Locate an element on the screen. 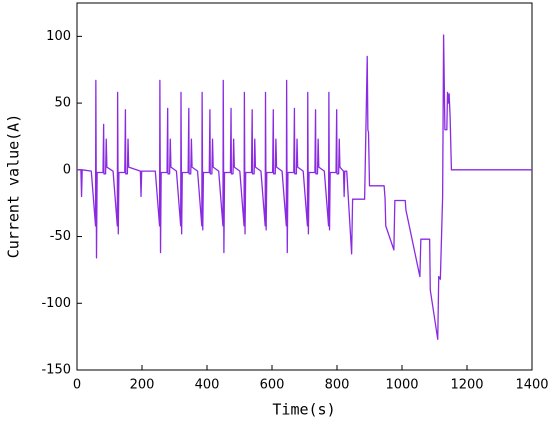 The height and width of the screenshot is (421, 550). x-tick-label: 1200 is located at coordinates (466, 385).